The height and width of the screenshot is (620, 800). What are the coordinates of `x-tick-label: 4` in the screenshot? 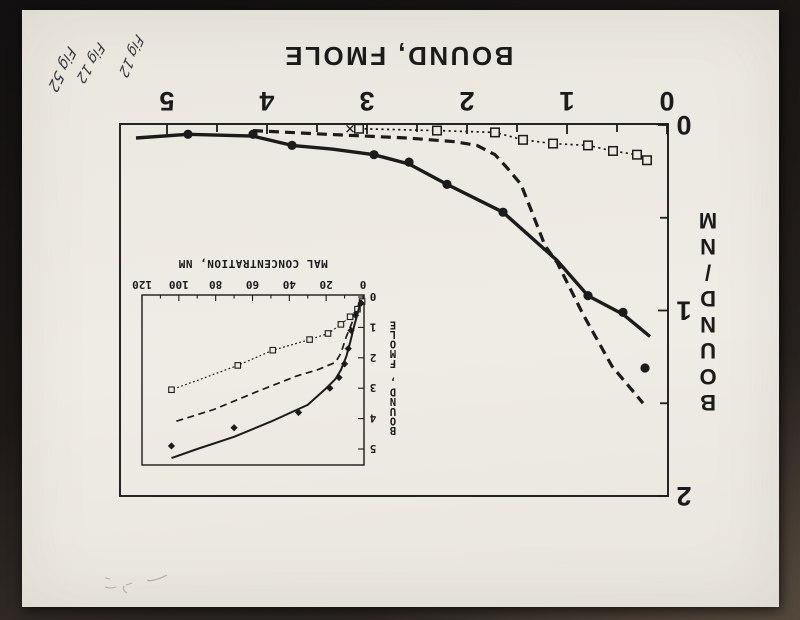 It's located at (266, 101).